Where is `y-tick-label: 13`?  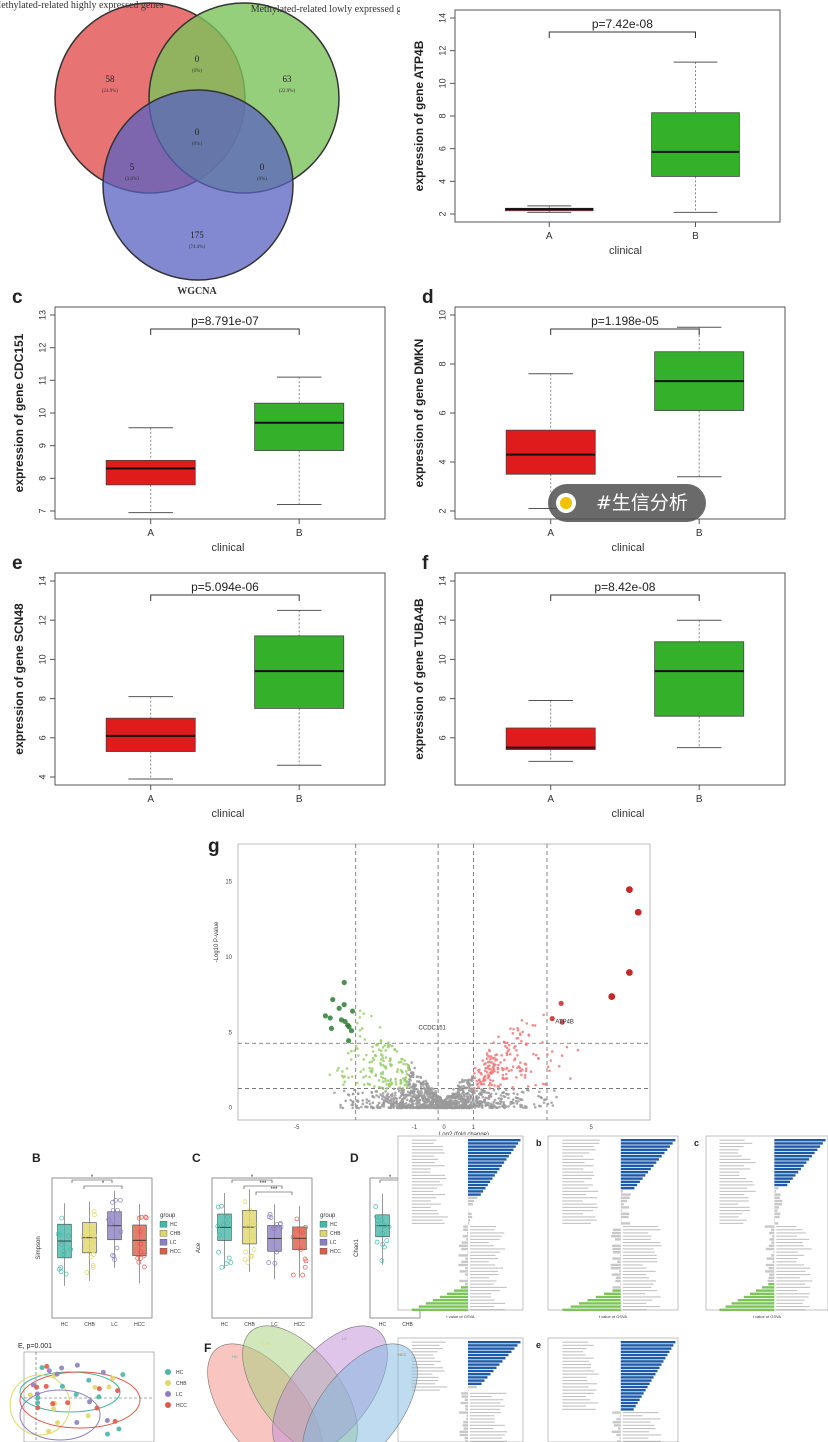
y-tick-label: 13 is located at coordinates (42, 315).